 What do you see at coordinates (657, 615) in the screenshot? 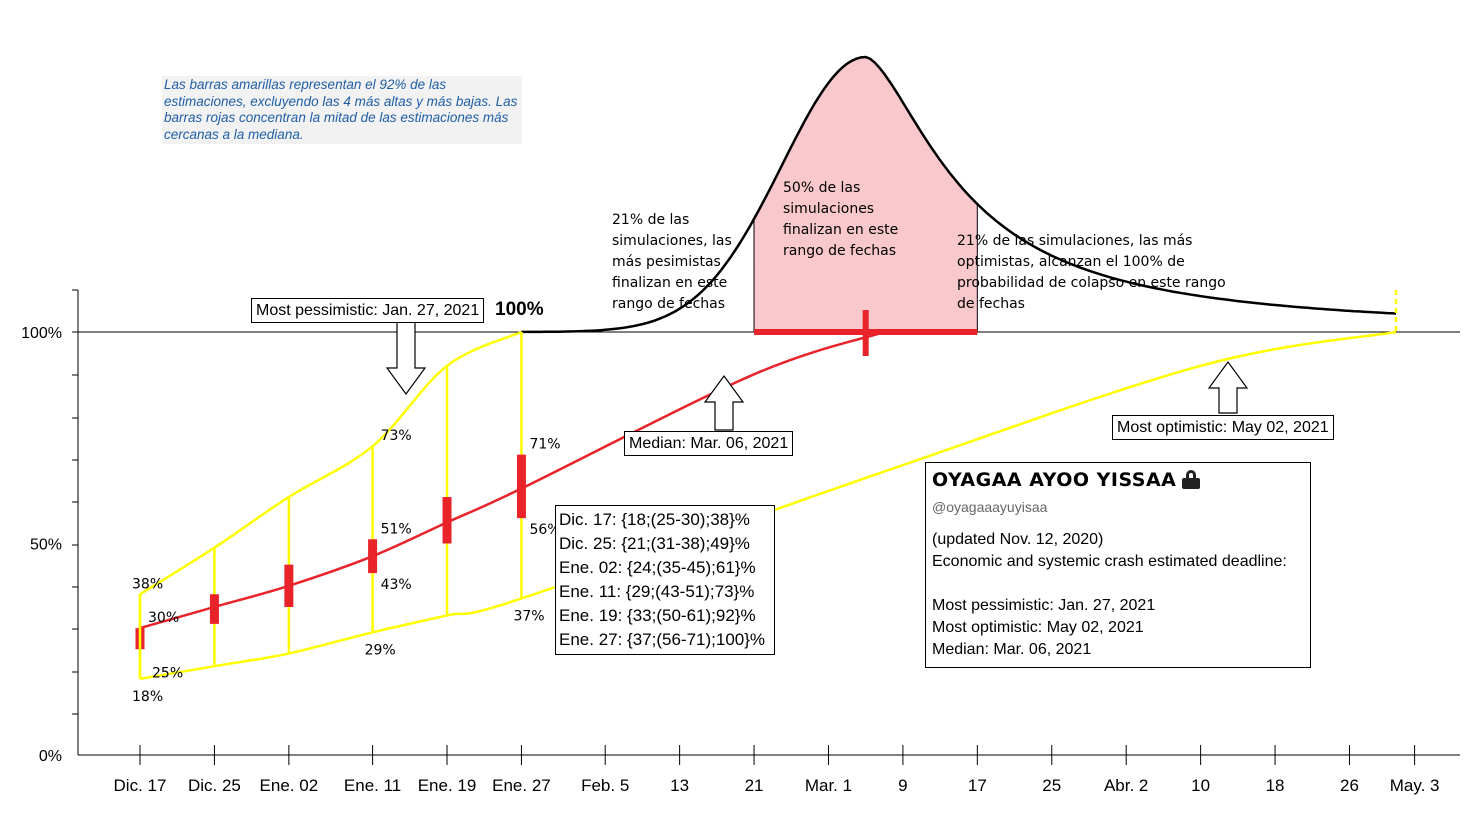
I see `range-row: Ene. 19: {33;(50-61);92}%` at bounding box center [657, 615].